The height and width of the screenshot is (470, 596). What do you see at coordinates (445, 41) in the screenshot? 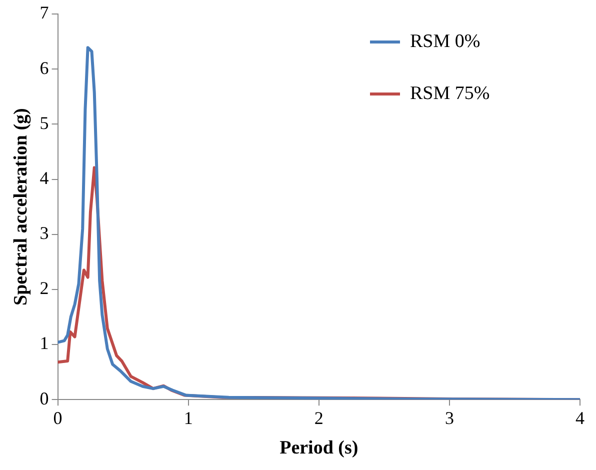
I see `legend-label: RSM 0%` at bounding box center [445, 41].